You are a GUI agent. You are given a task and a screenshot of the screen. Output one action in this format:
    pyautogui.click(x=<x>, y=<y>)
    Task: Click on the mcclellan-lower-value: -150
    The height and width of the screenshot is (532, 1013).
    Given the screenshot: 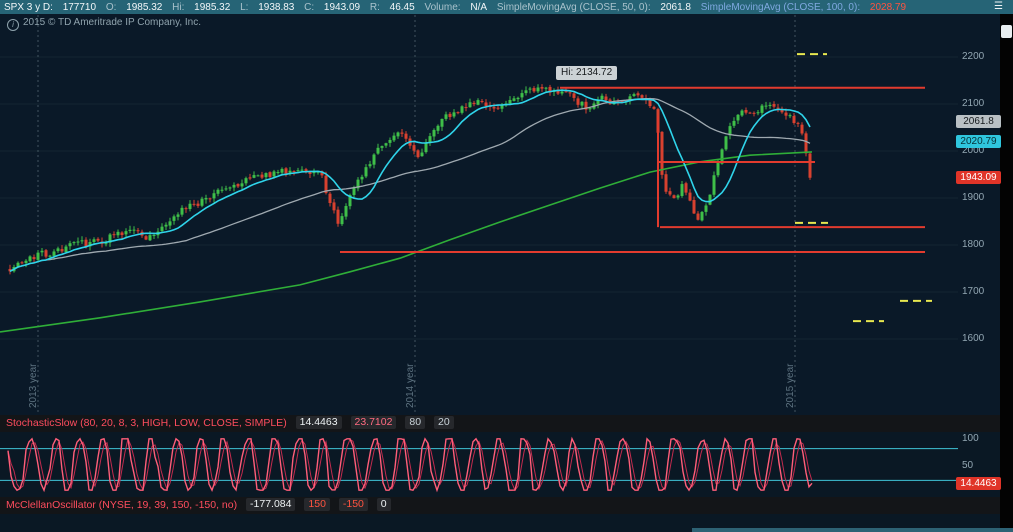 What is the action you would take?
    pyautogui.click(x=353, y=504)
    